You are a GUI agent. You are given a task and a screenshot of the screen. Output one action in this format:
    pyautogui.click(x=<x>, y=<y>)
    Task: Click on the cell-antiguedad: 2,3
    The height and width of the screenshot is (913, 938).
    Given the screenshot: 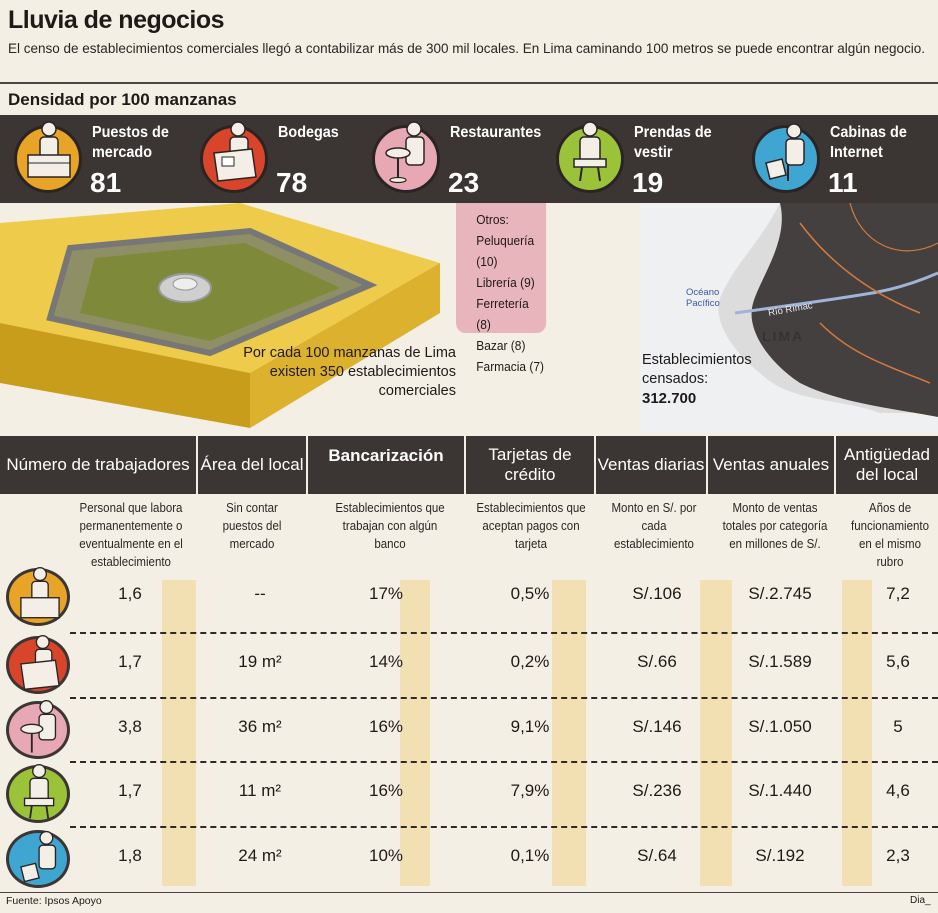 What is the action you would take?
    pyautogui.click(x=898, y=855)
    